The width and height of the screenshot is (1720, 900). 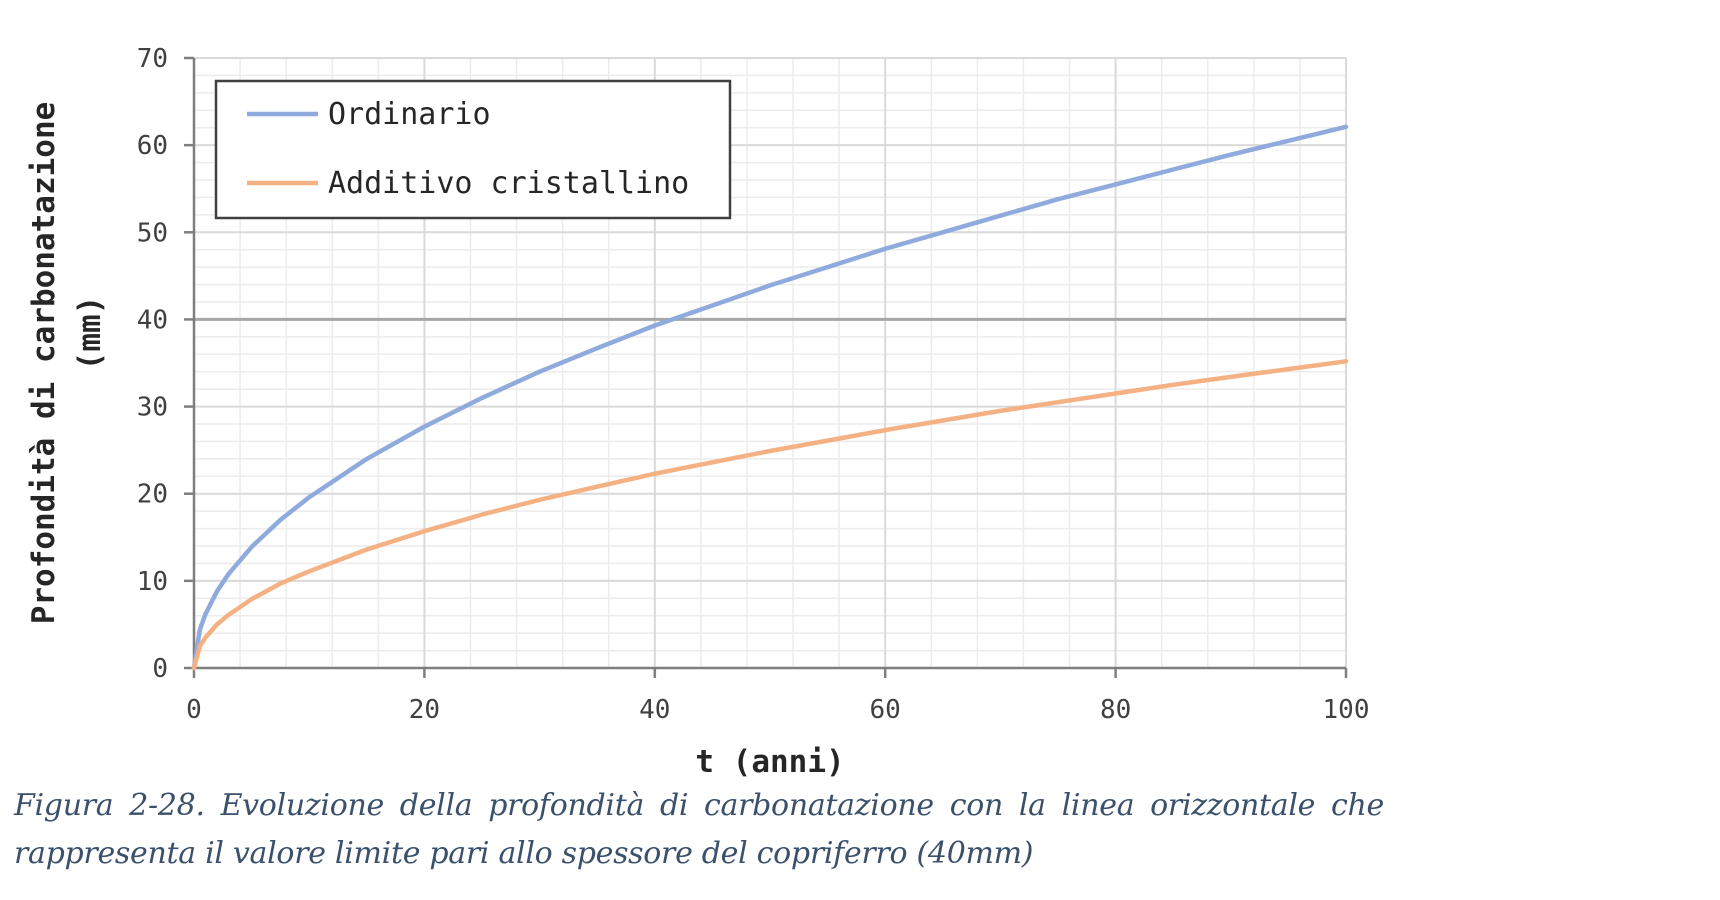 What do you see at coordinates (160, 669) in the screenshot?
I see `y-tick-label: 0` at bounding box center [160, 669].